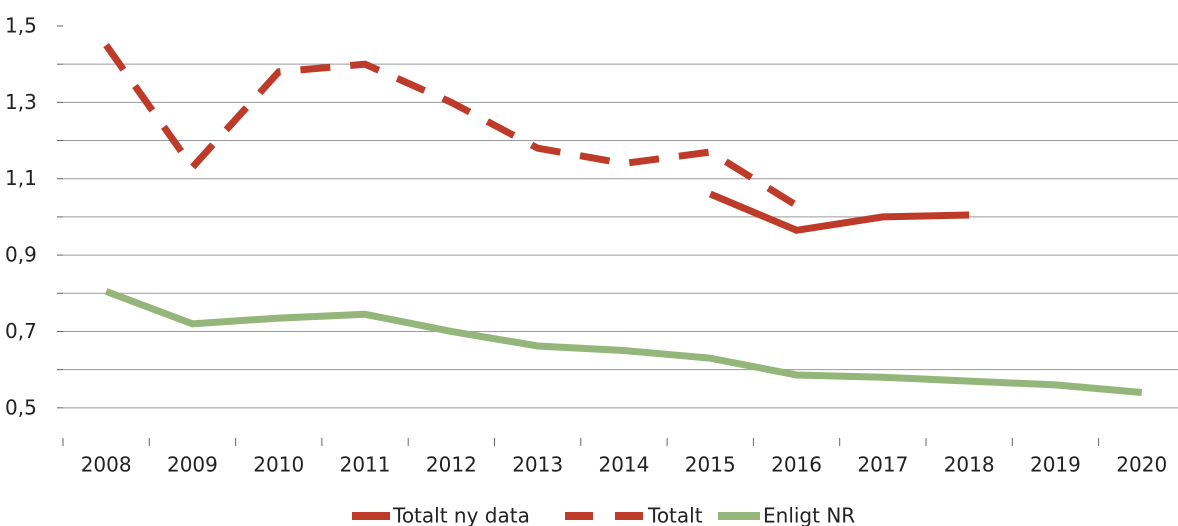 This screenshot has height=526, width=1178. I want to click on y-tick-label: 1,5, so click(21, 26).